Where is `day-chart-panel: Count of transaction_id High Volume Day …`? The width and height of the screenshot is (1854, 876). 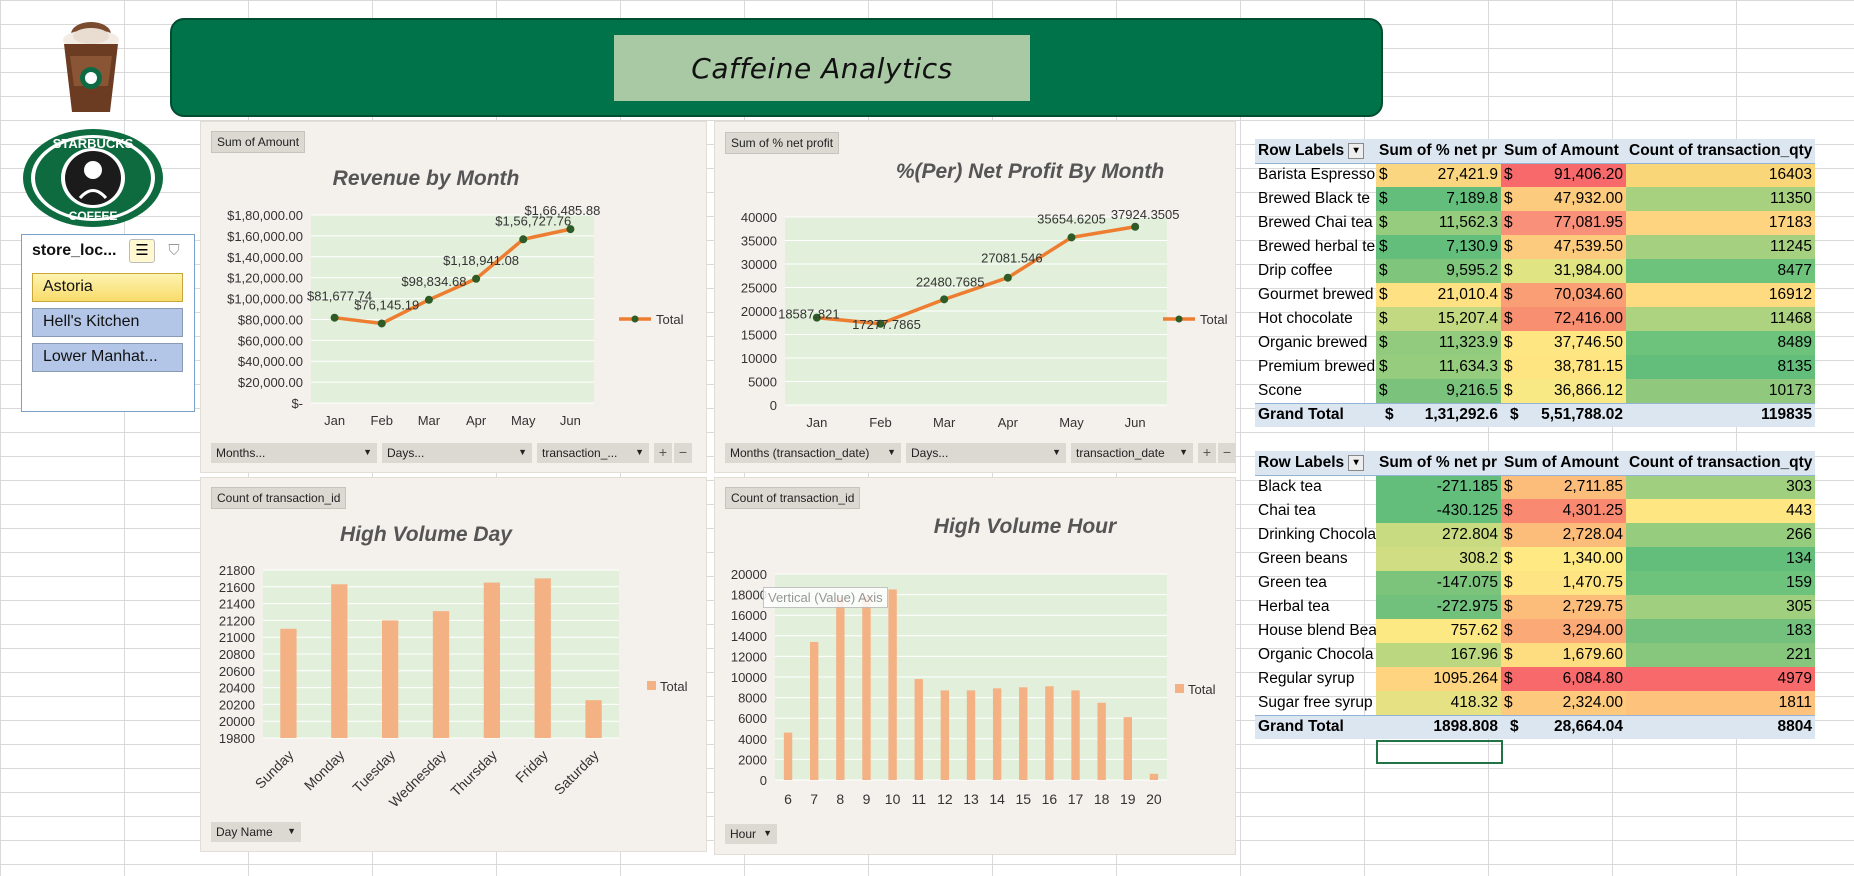
day-chart-panel: Count of transaction_id High Volume Day … is located at coordinates (453, 664).